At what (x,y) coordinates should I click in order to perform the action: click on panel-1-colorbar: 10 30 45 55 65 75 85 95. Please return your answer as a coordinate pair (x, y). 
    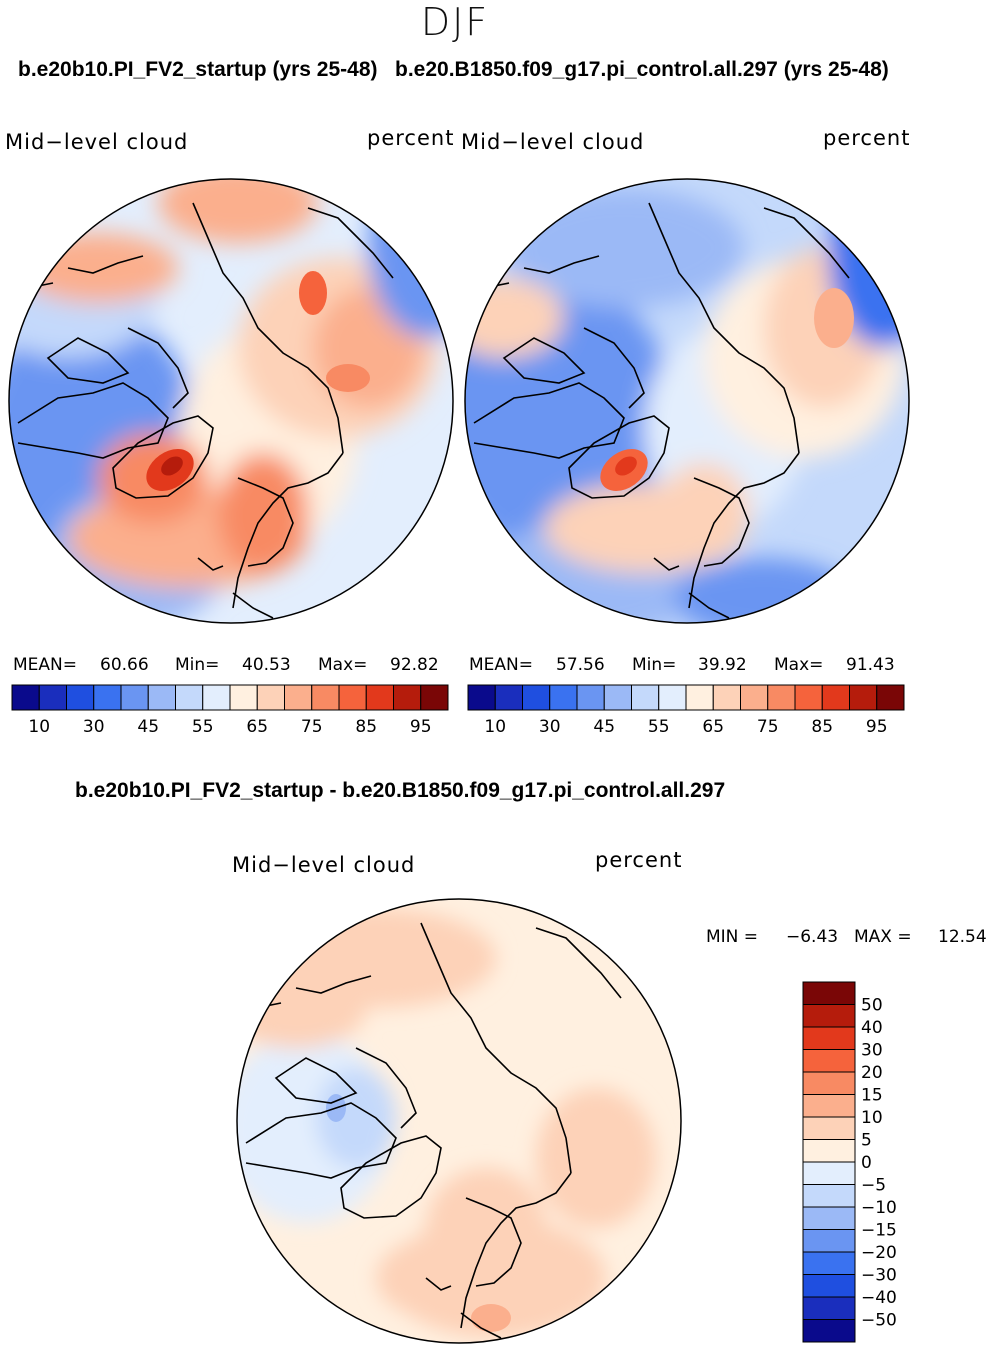
    Looking at the image, I should click on (230, 710).